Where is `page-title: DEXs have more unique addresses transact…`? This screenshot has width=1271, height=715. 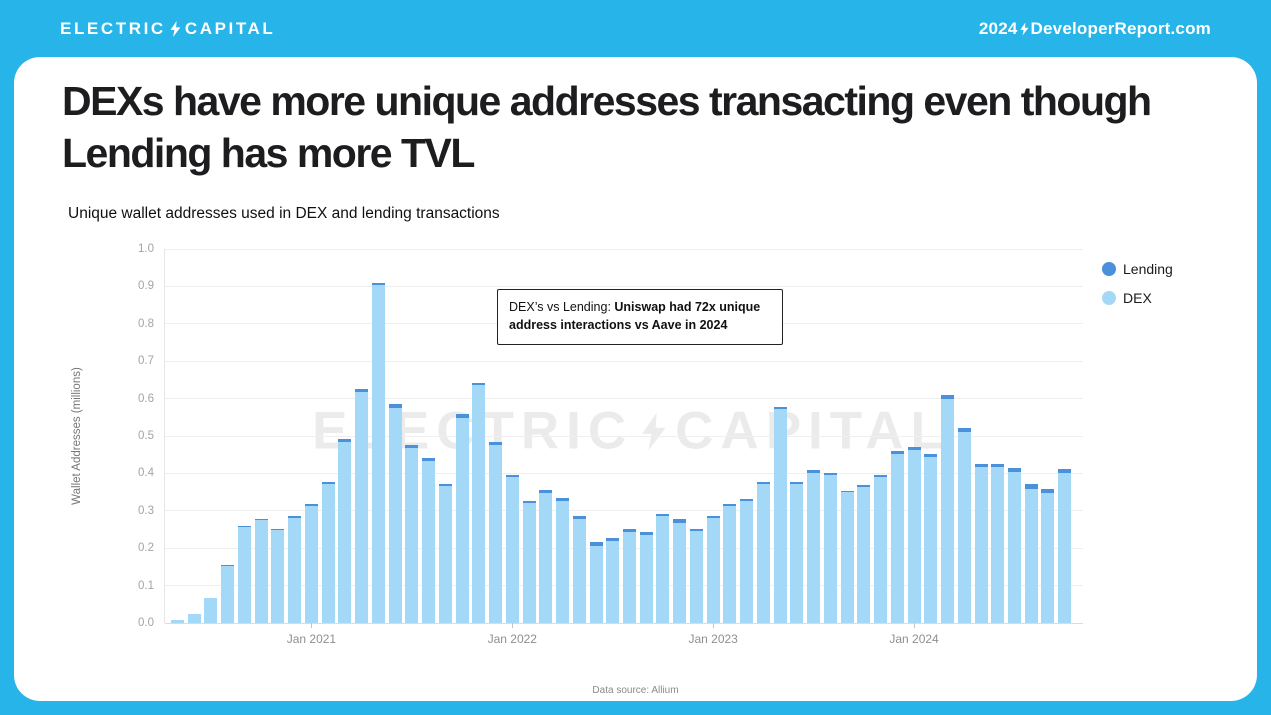 page-title: DEXs have more unique addresses transact… is located at coordinates (607, 127).